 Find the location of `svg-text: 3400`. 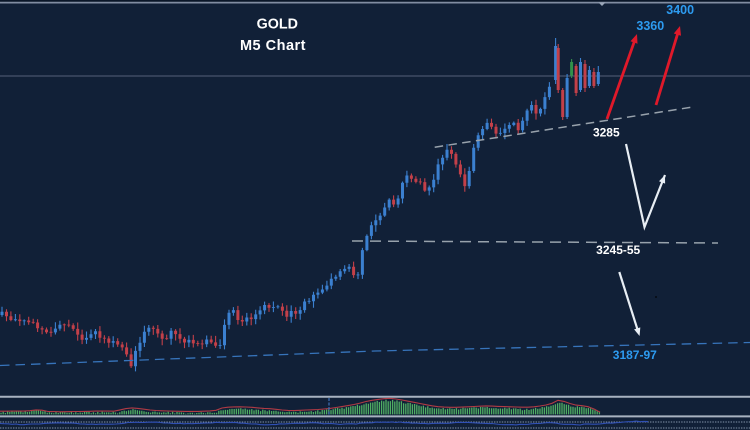

svg-text: 3400 is located at coordinates (680, 10).